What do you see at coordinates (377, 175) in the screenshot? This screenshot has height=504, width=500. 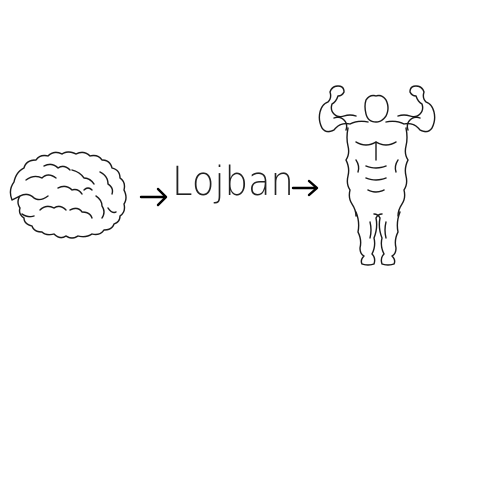 I see `muscleman-icon` at bounding box center [377, 175].